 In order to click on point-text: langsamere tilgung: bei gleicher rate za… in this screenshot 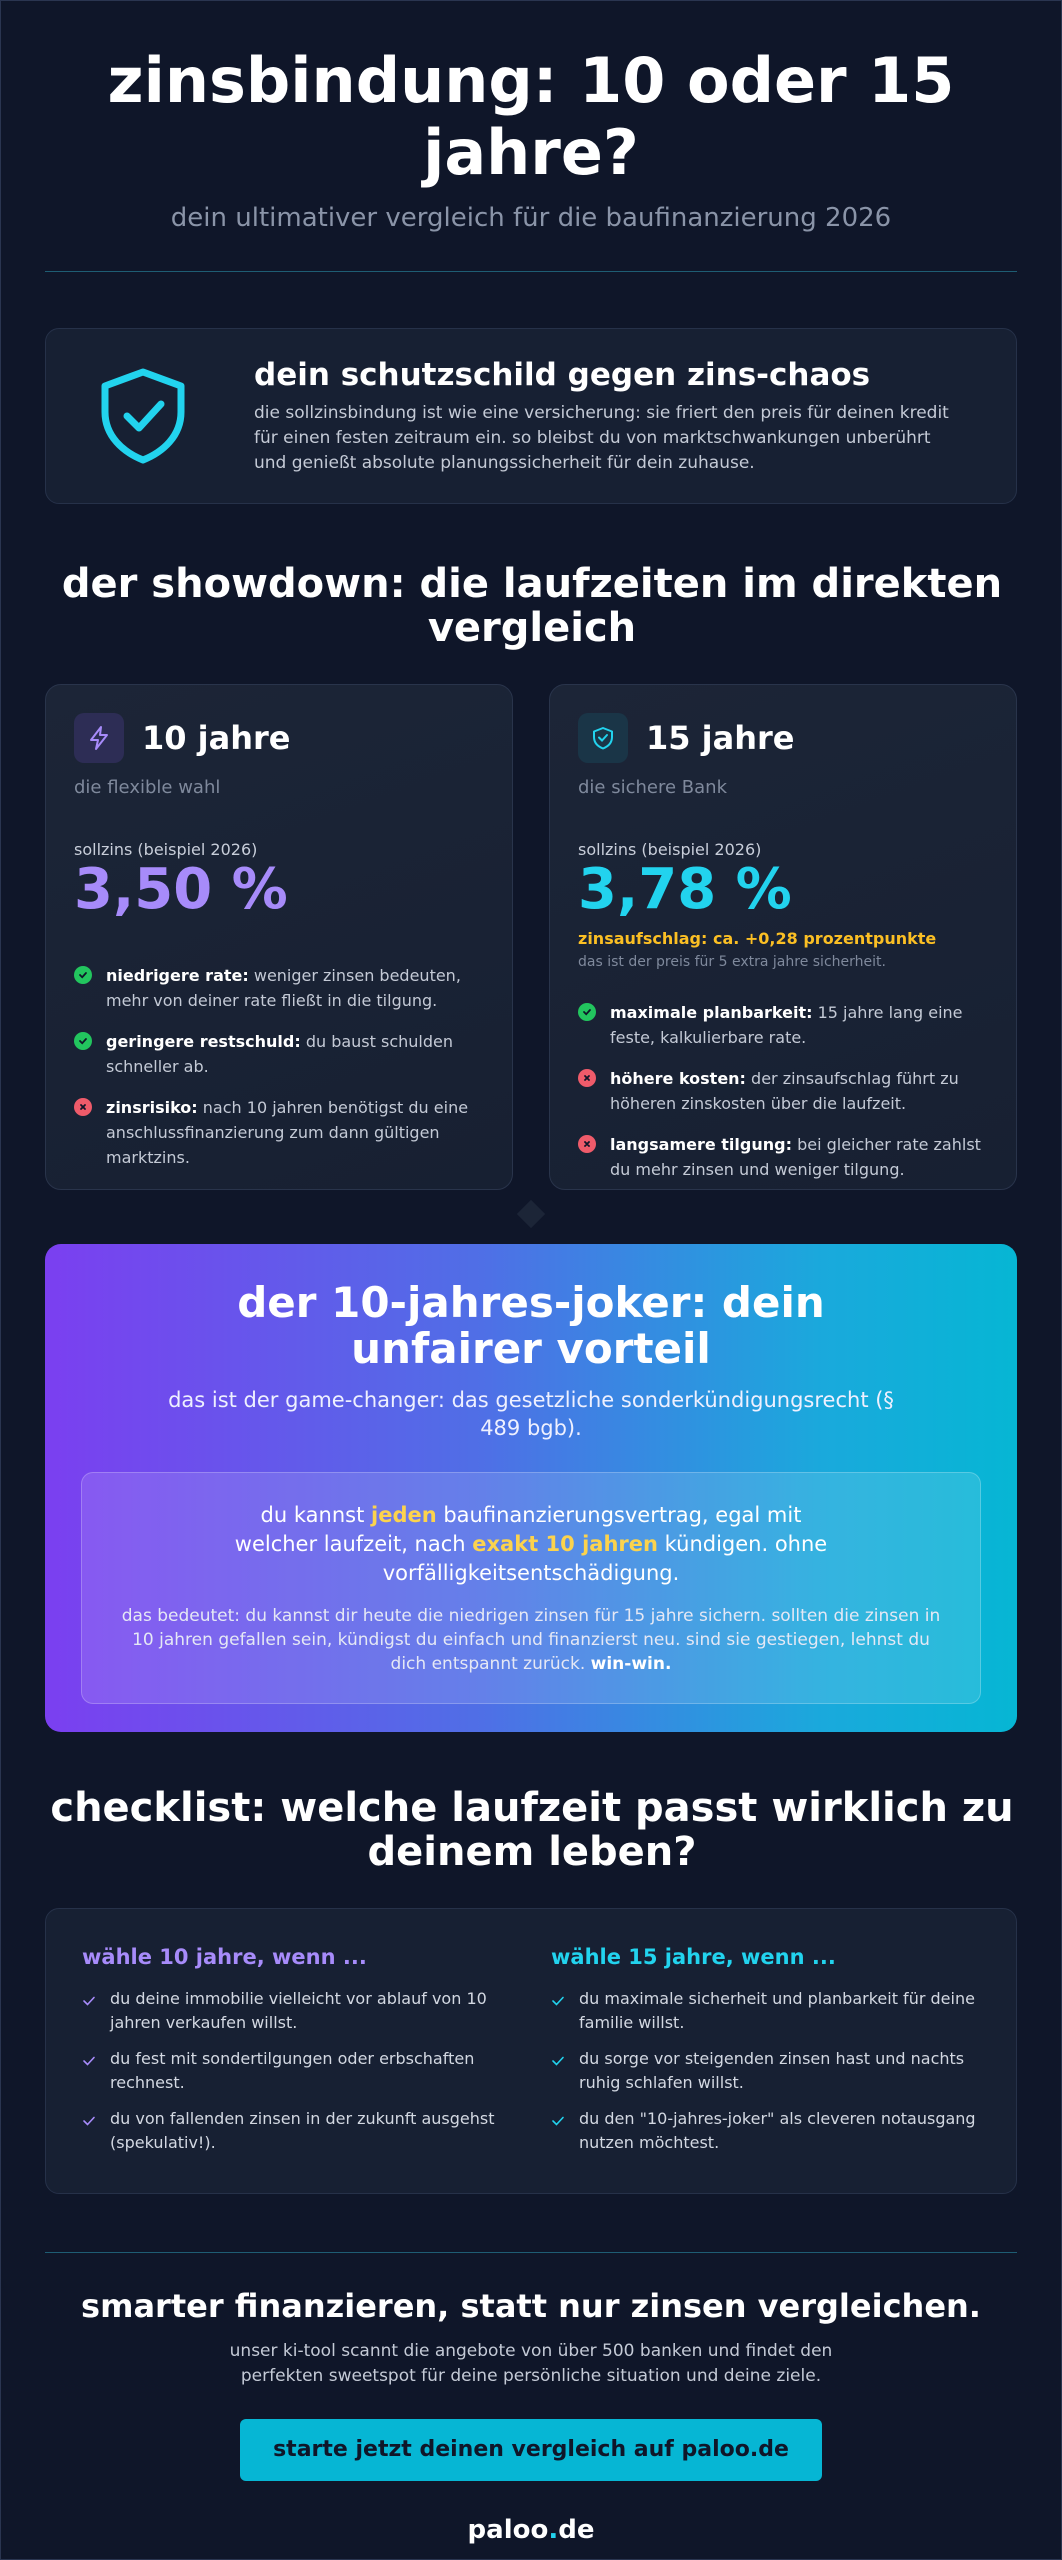, I will do `click(795, 1157)`.